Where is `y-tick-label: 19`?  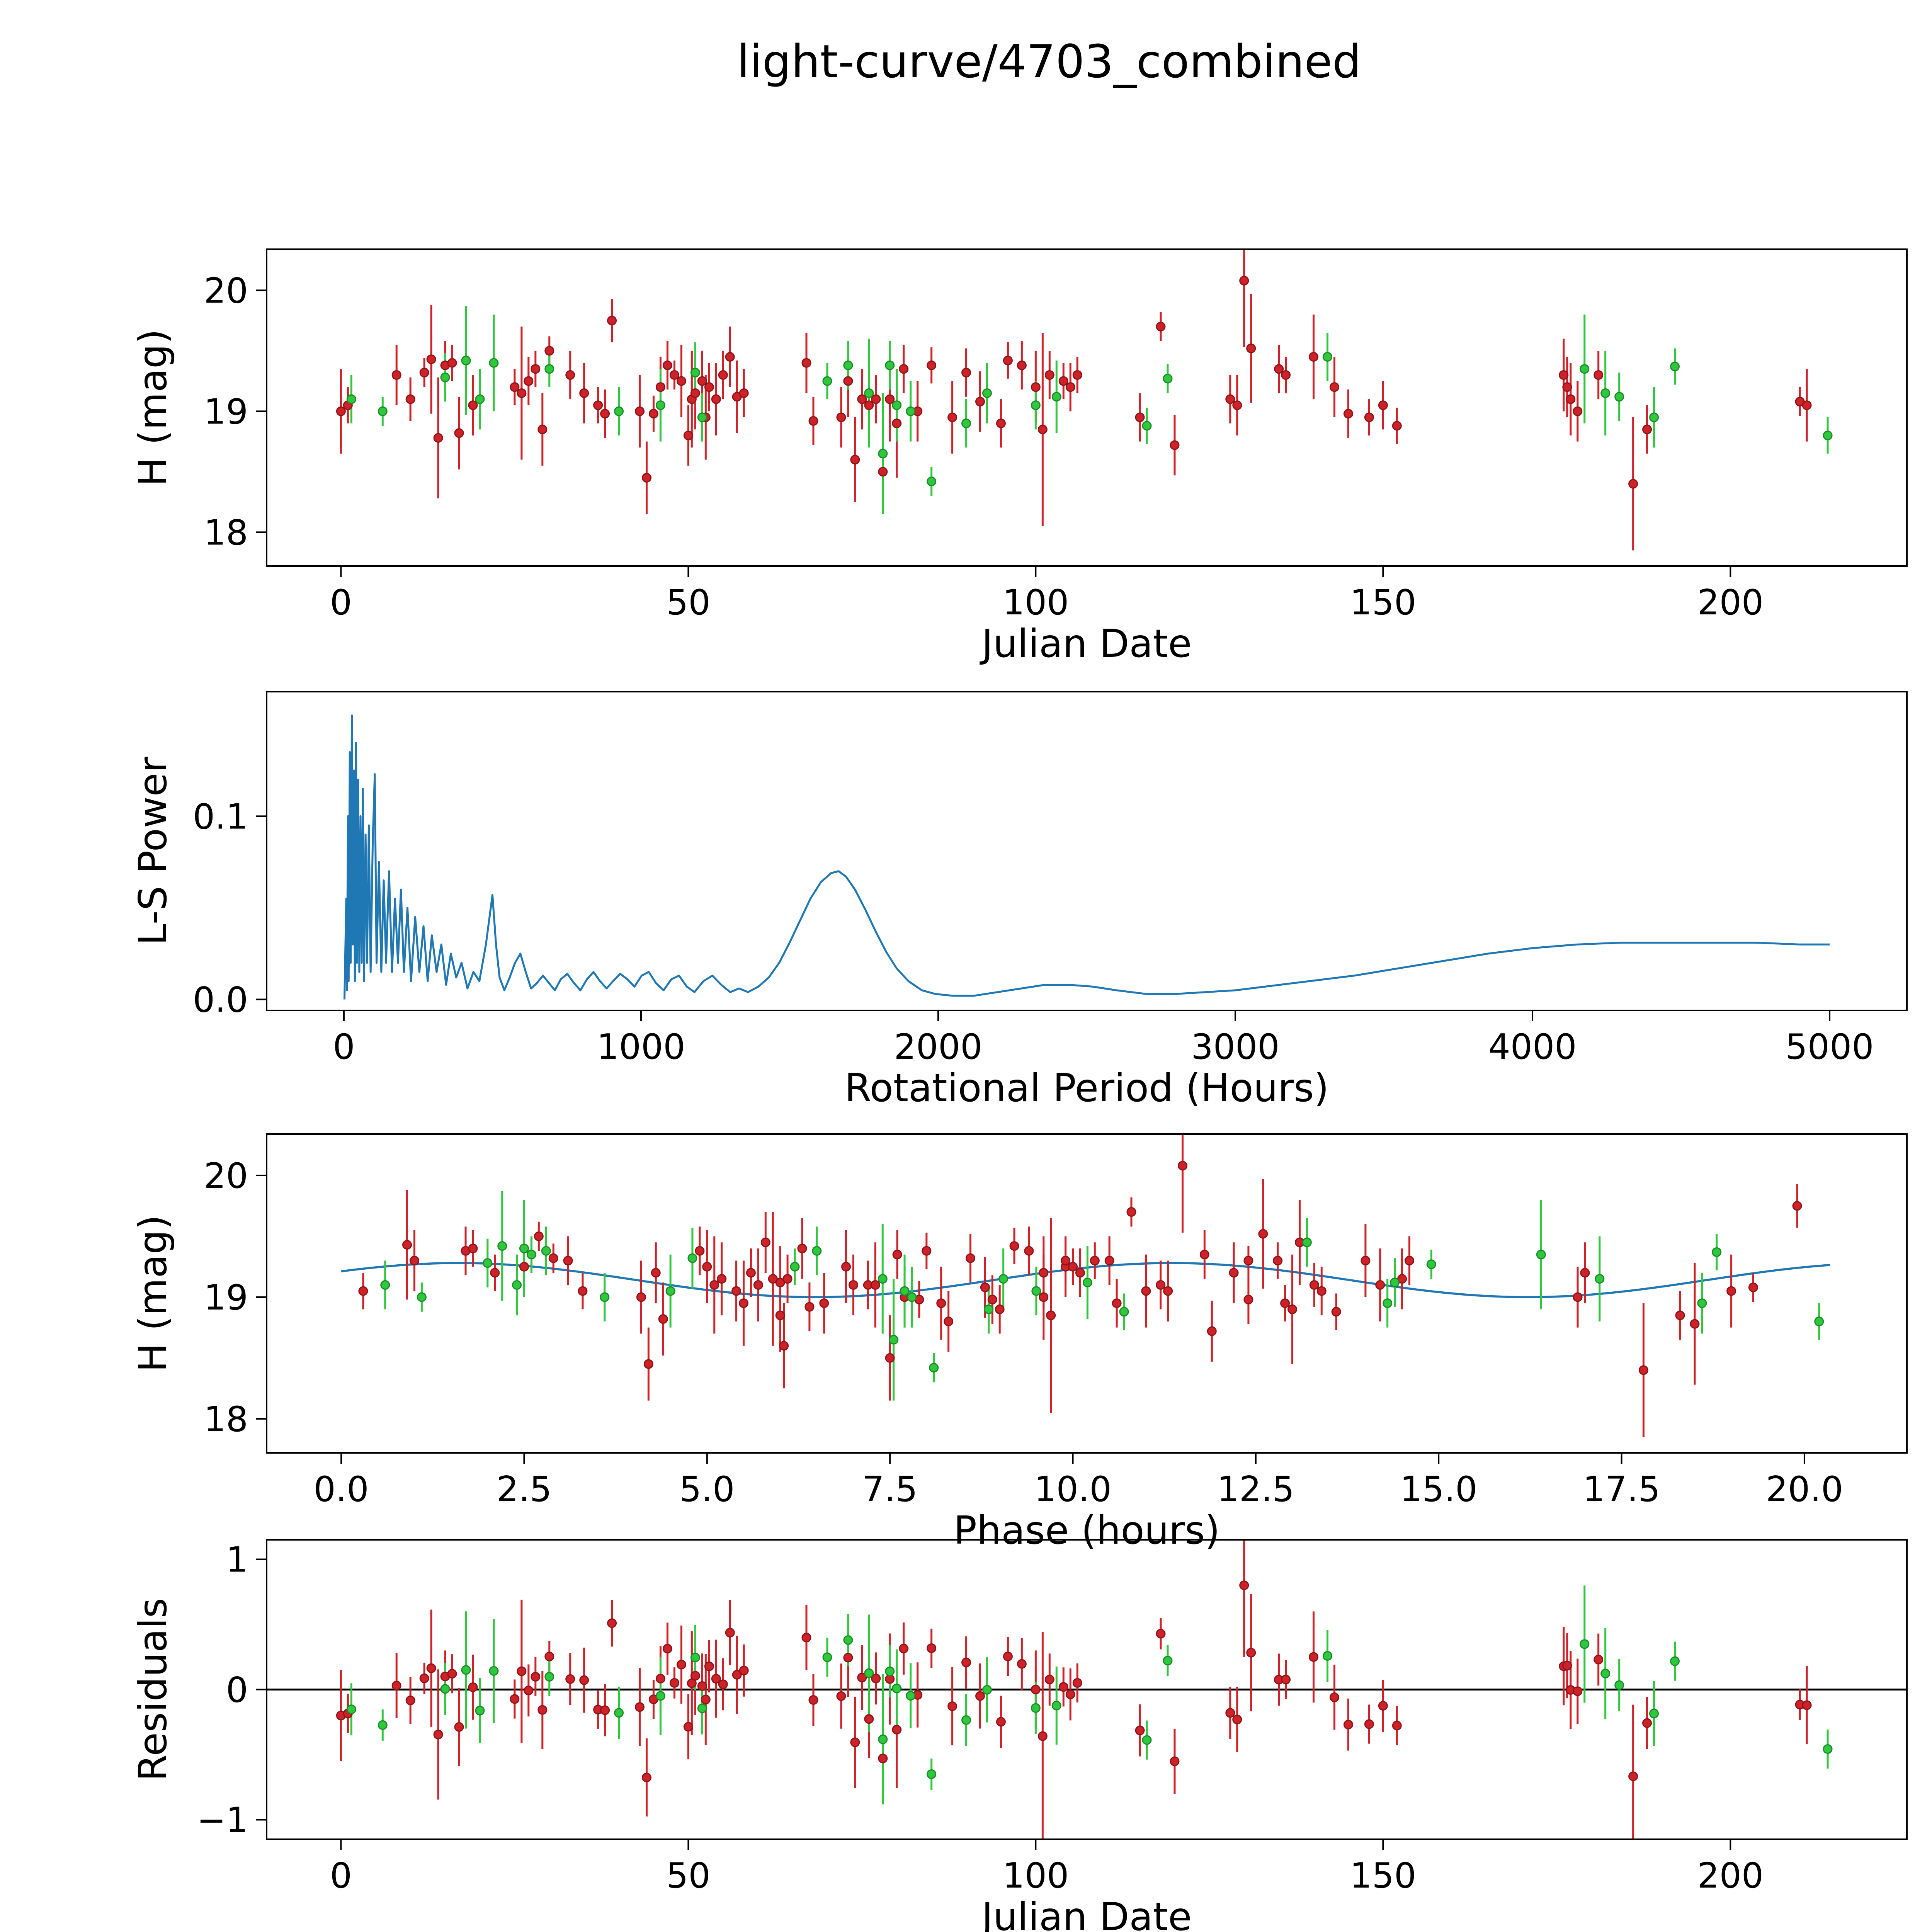
y-tick-label: 19 is located at coordinates (226, 411).